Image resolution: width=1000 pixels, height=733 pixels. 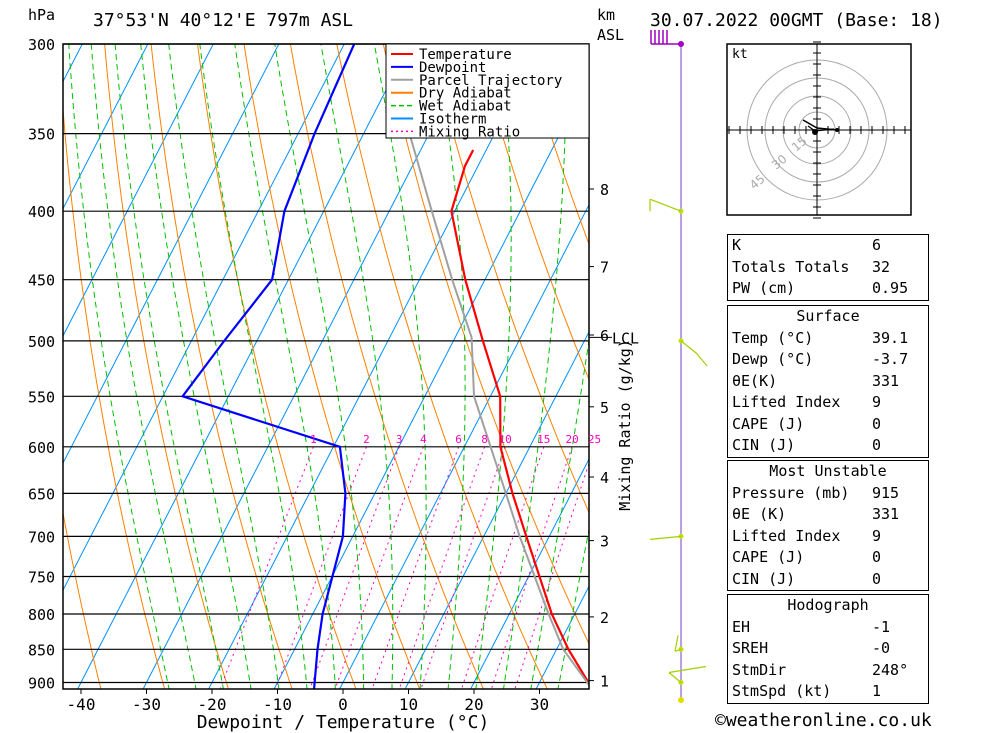 What do you see at coordinates (807, 402) in the screenshot?
I see `surface-row: Lifted Index 9` at bounding box center [807, 402].